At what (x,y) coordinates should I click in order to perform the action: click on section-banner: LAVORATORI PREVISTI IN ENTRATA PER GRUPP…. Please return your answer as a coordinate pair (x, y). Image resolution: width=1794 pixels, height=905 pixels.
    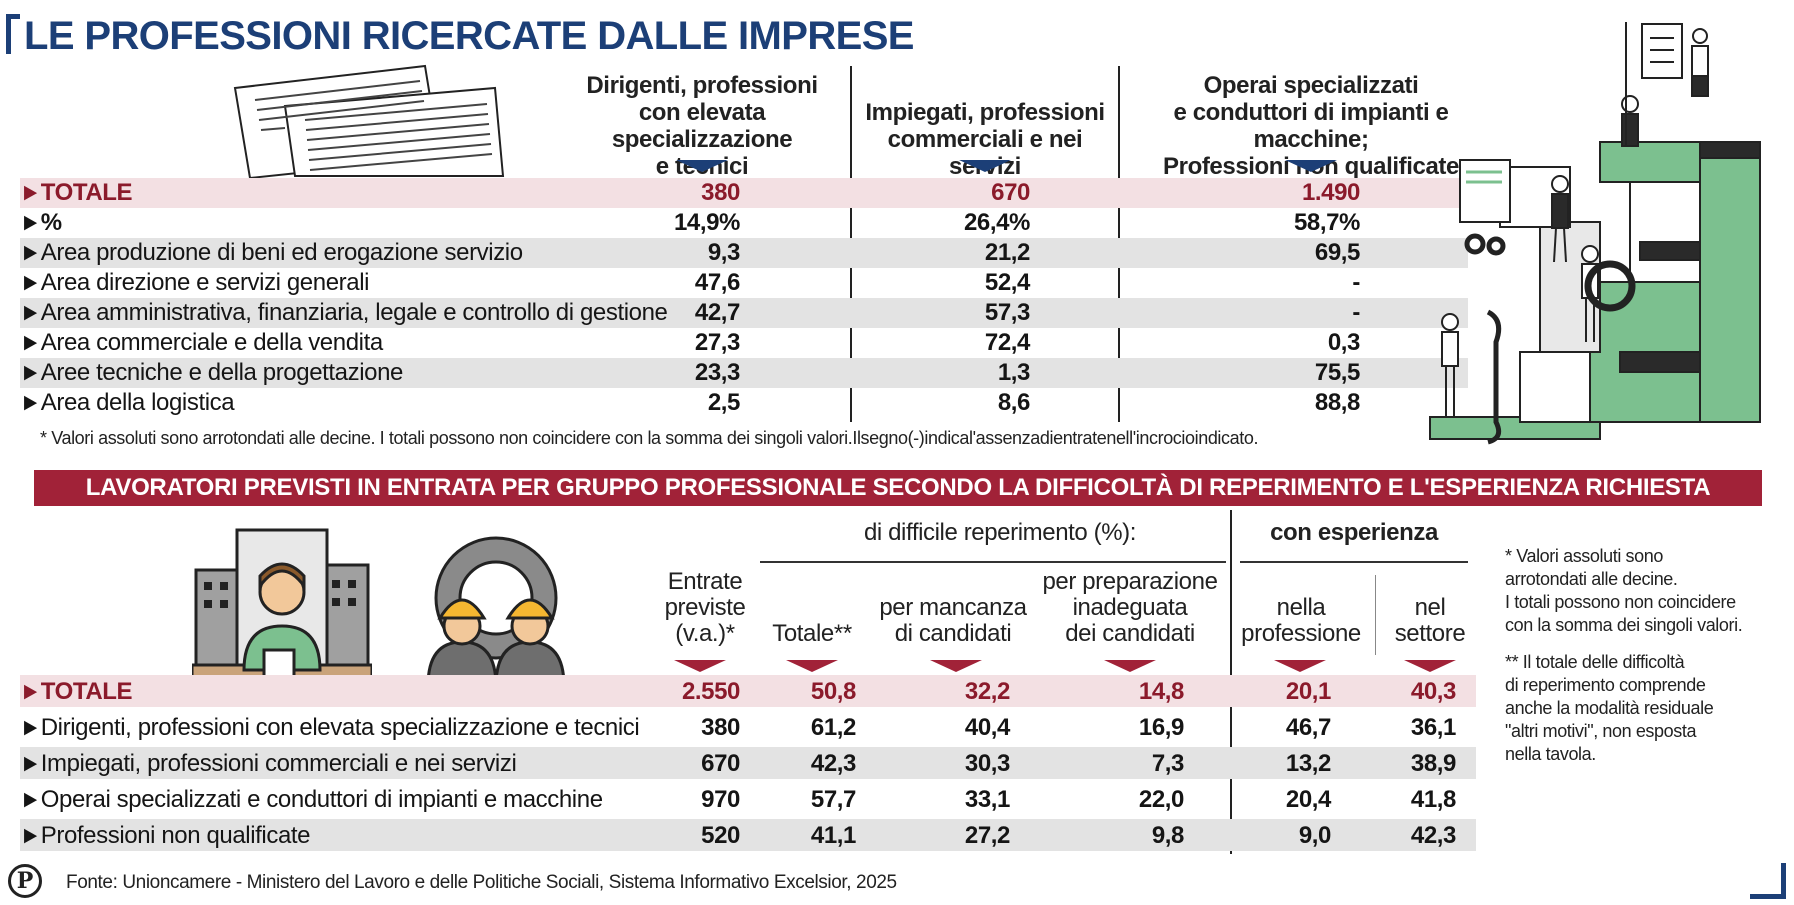
    Looking at the image, I should click on (898, 488).